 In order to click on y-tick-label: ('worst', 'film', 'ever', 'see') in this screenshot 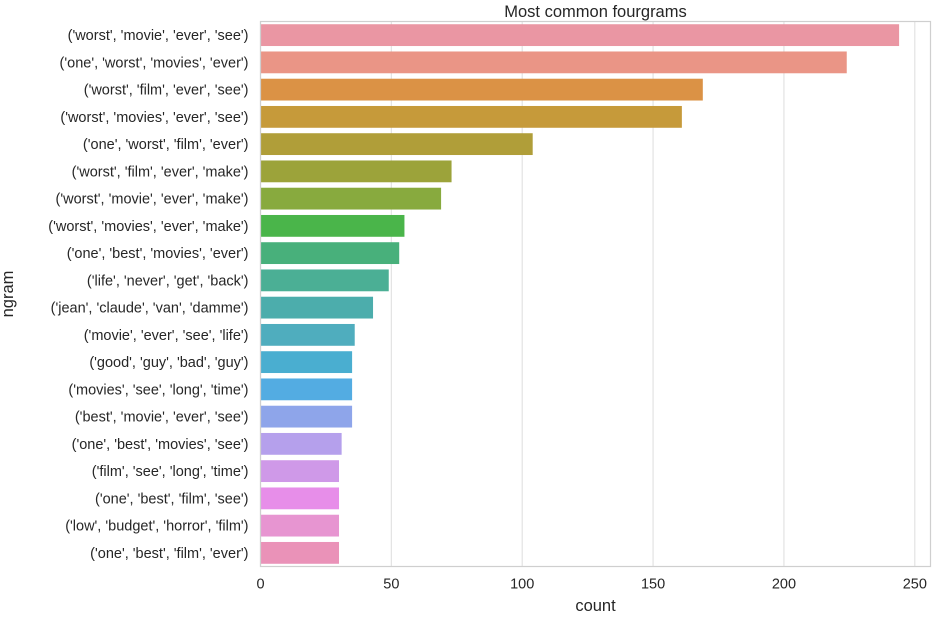, I will do `click(166, 91)`.